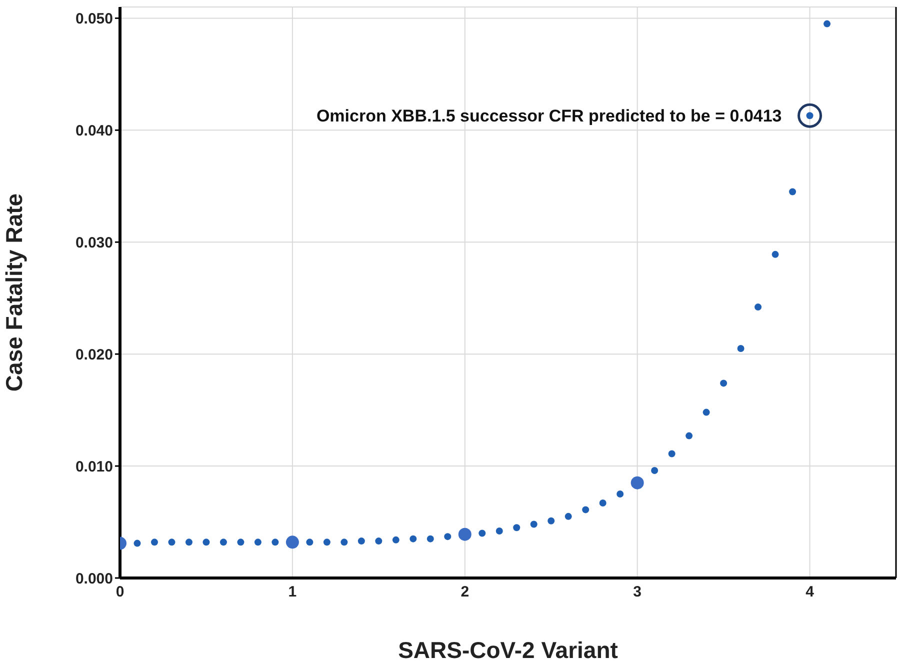 This screenshot has width=901, height=662. Describe the element at coordinates (120, 592) in the screenshot. I see `x-tick-label: 0` at that location.